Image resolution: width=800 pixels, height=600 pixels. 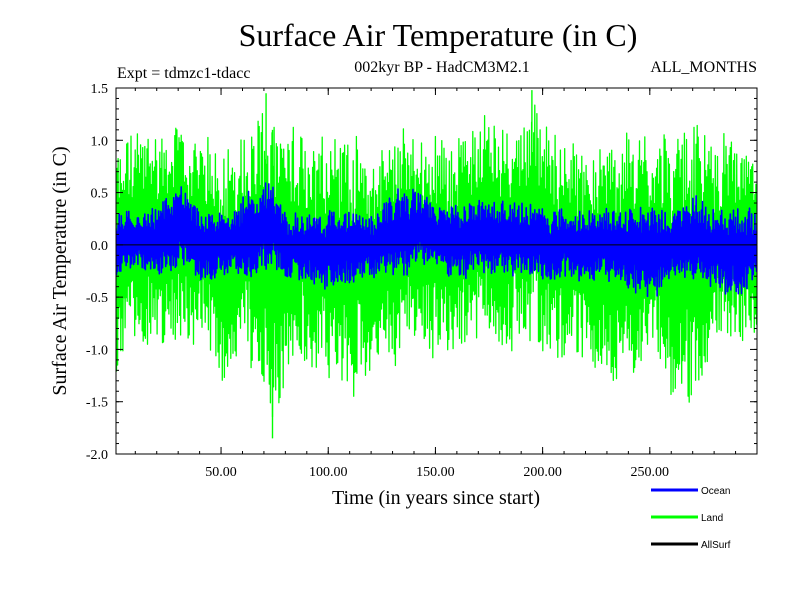 I want to click on y-tick-label: 0.0, so click(x=100, y=246).